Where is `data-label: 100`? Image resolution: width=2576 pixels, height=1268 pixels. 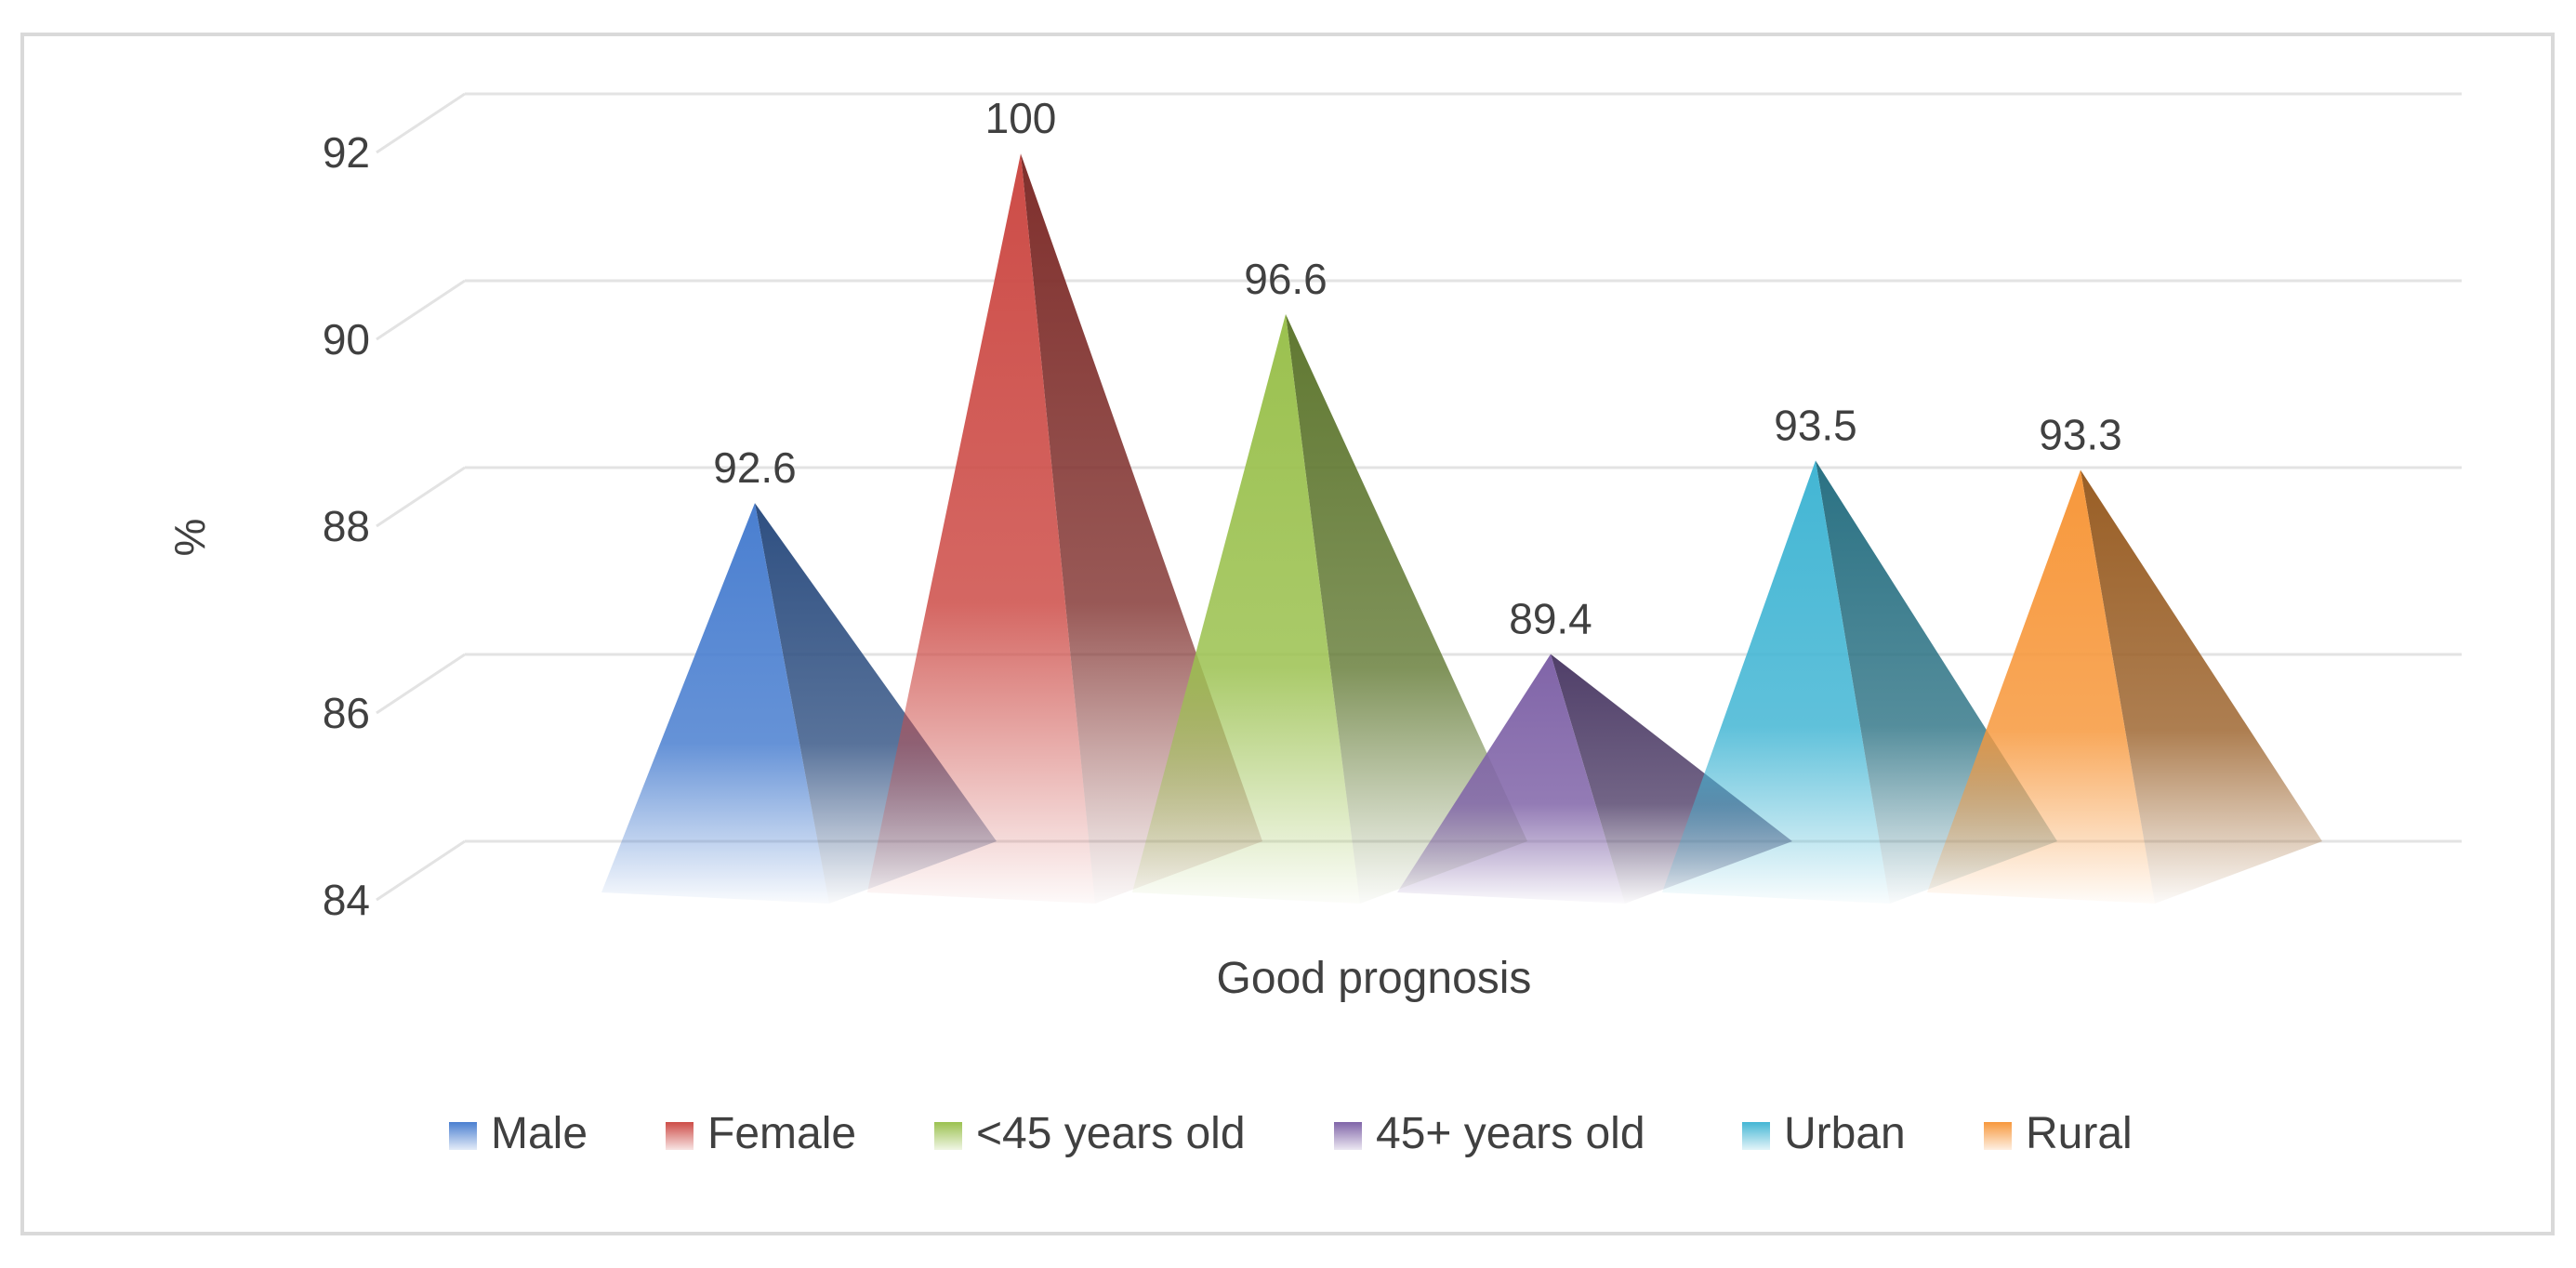
data-label: 100 is located at coordinates (1021, 118).